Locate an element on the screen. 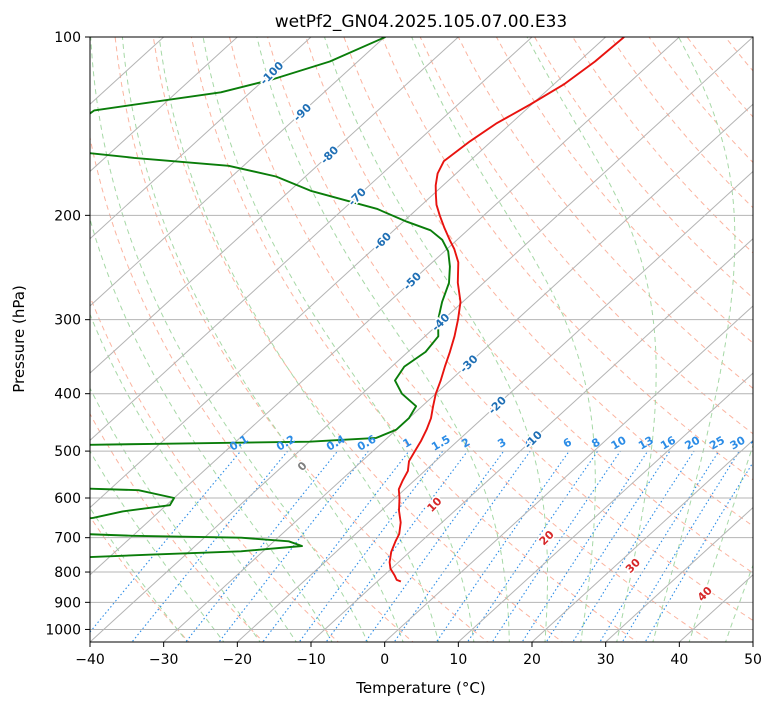 The image size is (775, 708). y-tick-label: 500 is located at coordinates (67, 452).